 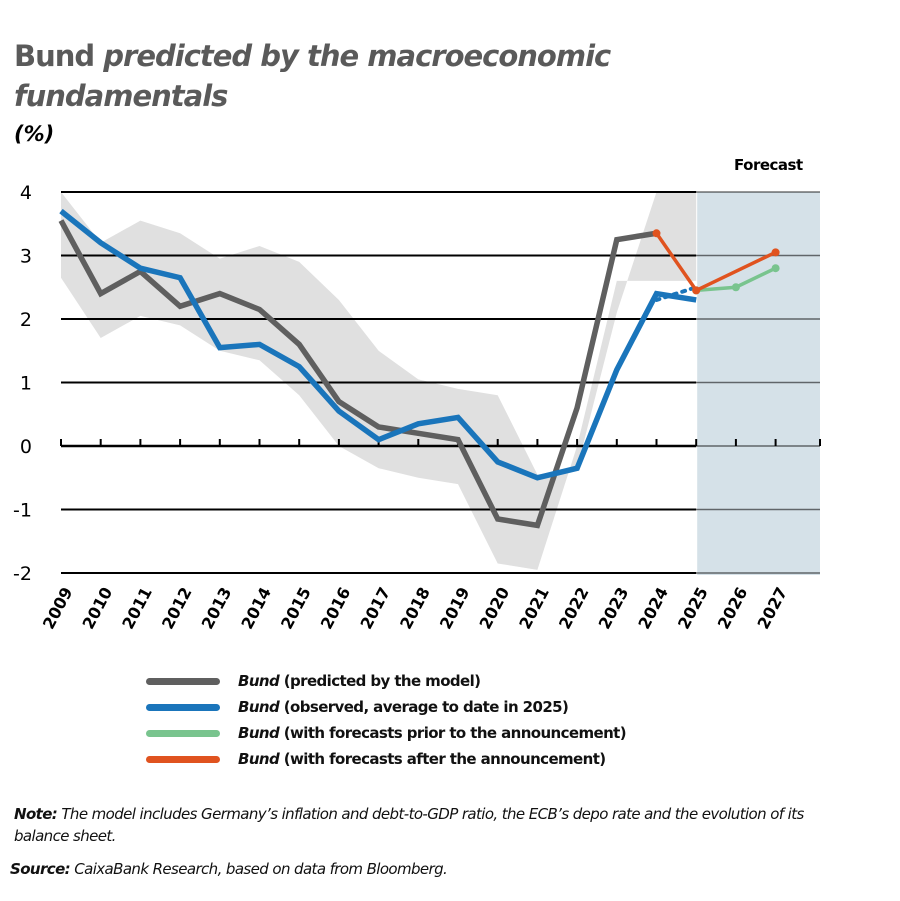 I want to click on x-tick-label: 2024, so click(x=653, y=608).